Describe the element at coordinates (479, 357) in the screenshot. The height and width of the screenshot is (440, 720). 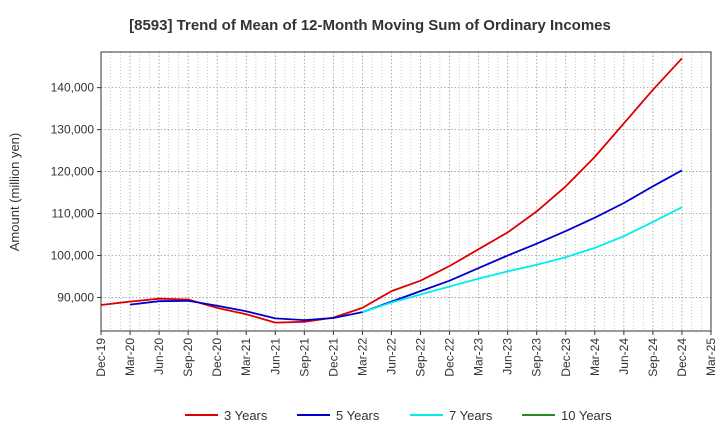
I see `x-tick-label: Mar-23` at that location.